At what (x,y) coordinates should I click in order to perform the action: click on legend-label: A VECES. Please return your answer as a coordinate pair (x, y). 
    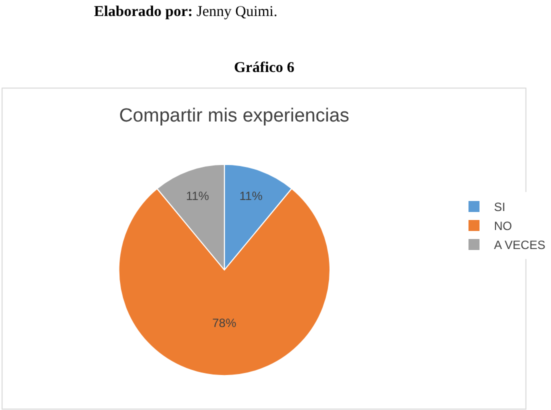
    Looking at the image, I should click on (520, 245).